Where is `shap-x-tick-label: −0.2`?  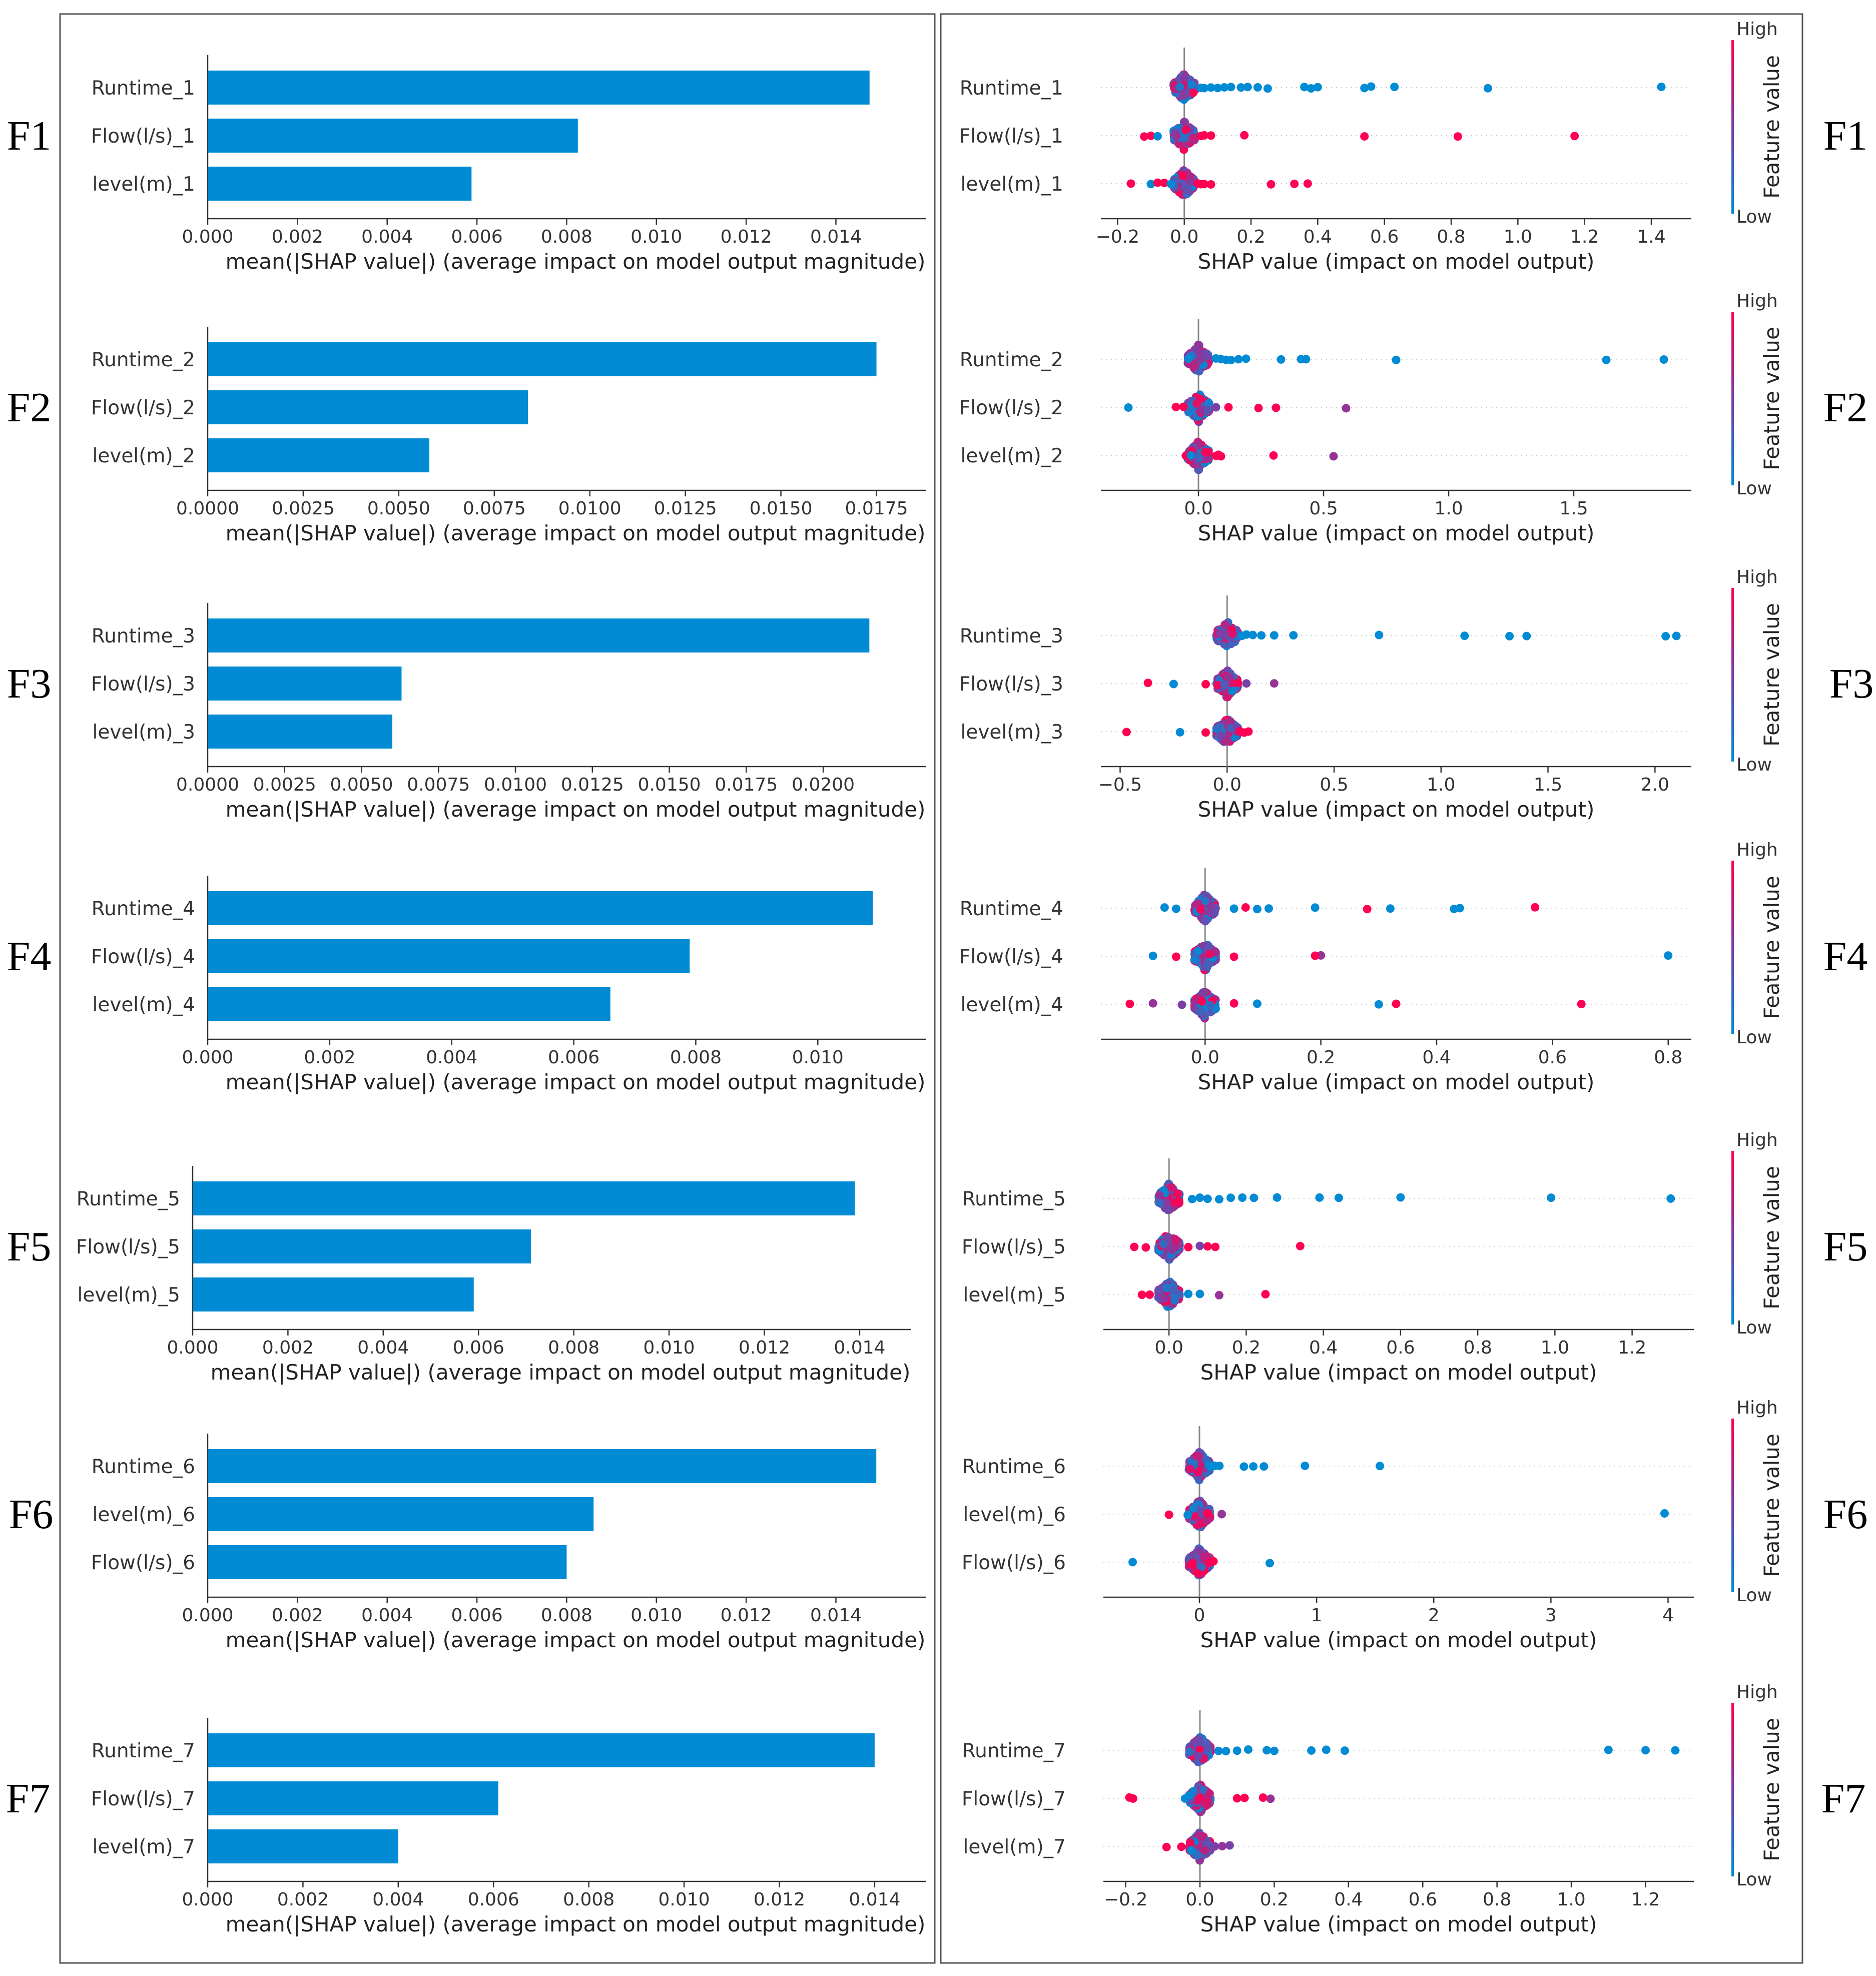
shap-x-tick-label: −0.2 is located at coordinates (1117, 237).